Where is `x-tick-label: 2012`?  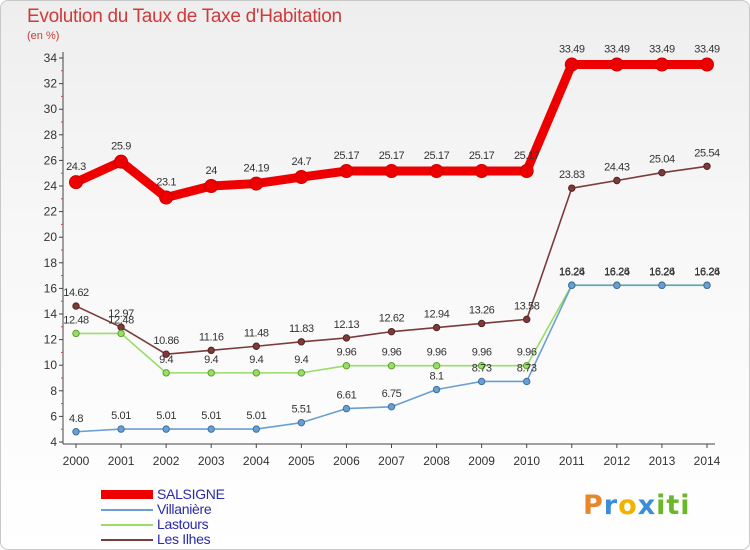 x-tick-label: 2012 is located at coordinates (617, 461).